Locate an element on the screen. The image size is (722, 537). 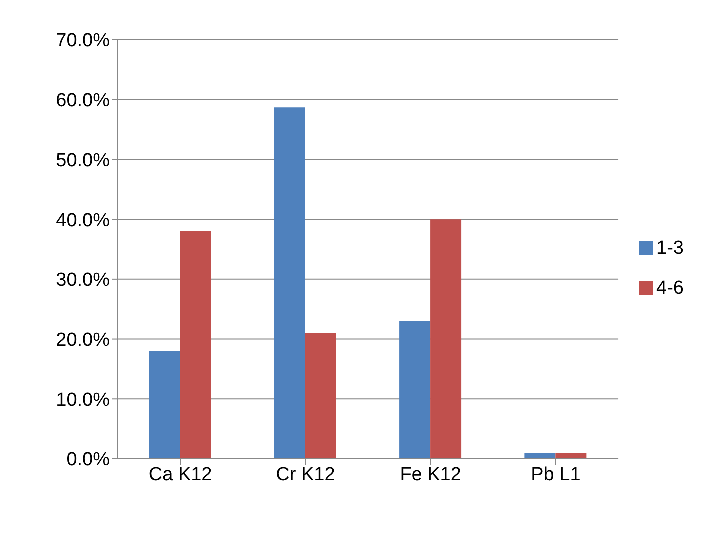
y-tick-label: 40.0% is located at coordinates (83, 221).